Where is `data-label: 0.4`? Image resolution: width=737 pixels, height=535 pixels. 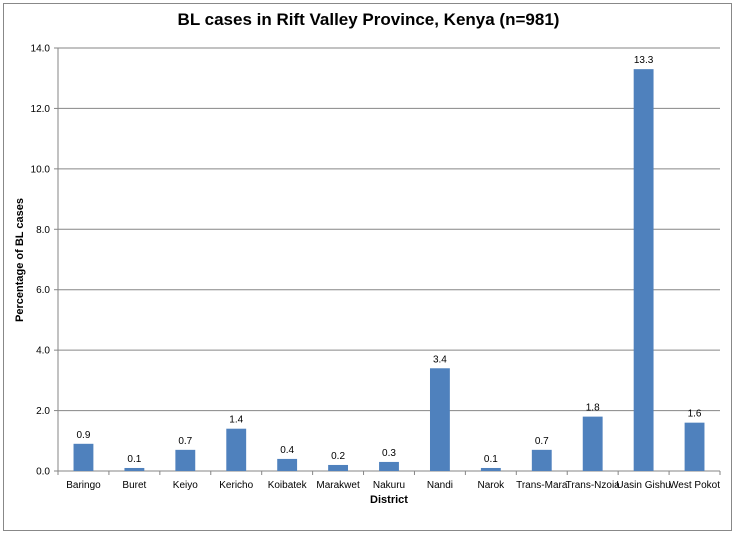
data-label: 0.4 is located at coordinates (287, 450).